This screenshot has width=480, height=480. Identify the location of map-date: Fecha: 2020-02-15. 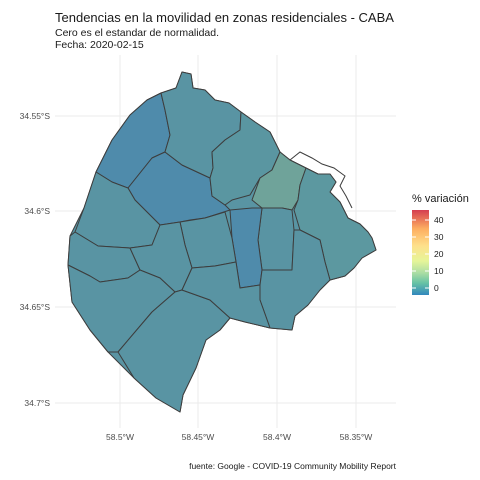
(99, 45).